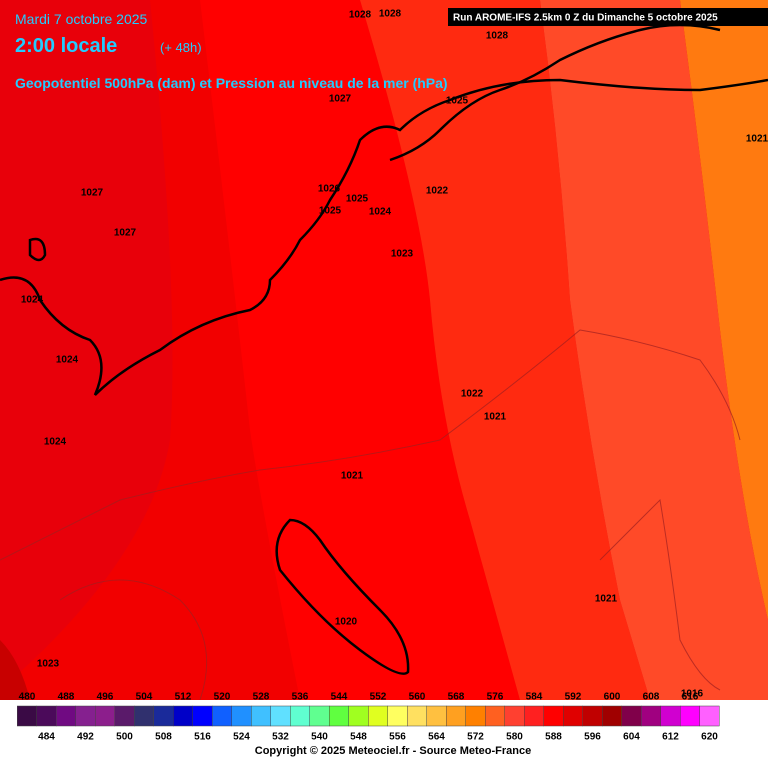 The height and width of the screenshot is (768, 768). What do you see at coordinates (690, 697) in the screenshot?
I see `legend-label: 616` at bounding box center [690, 697].